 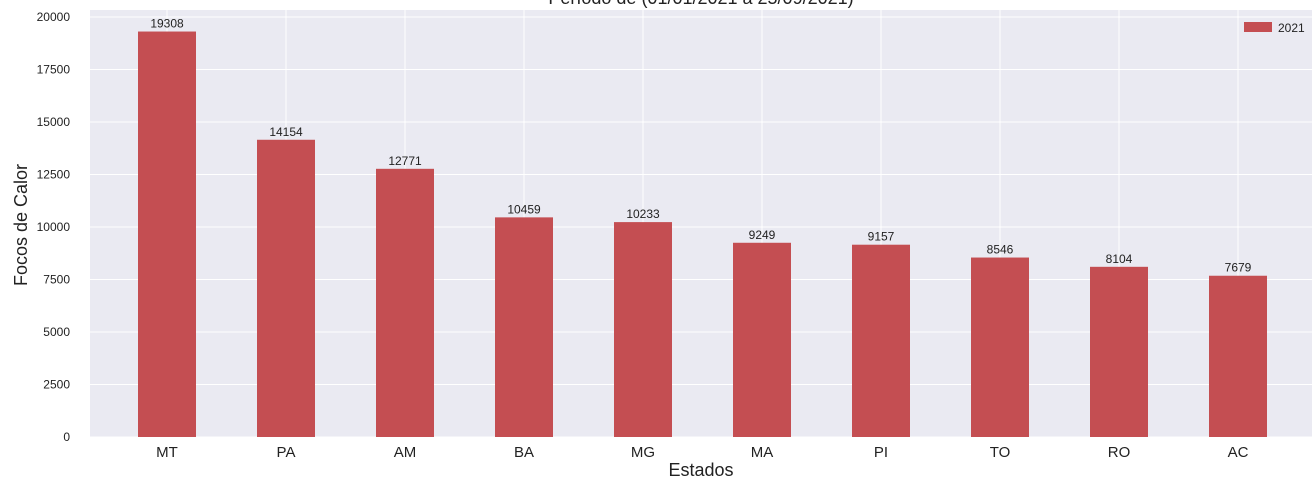 What do you see at coordinates (167, 452) in the screenshot?
I see `x-tick-label: MT` at bounding box center [167, 452].